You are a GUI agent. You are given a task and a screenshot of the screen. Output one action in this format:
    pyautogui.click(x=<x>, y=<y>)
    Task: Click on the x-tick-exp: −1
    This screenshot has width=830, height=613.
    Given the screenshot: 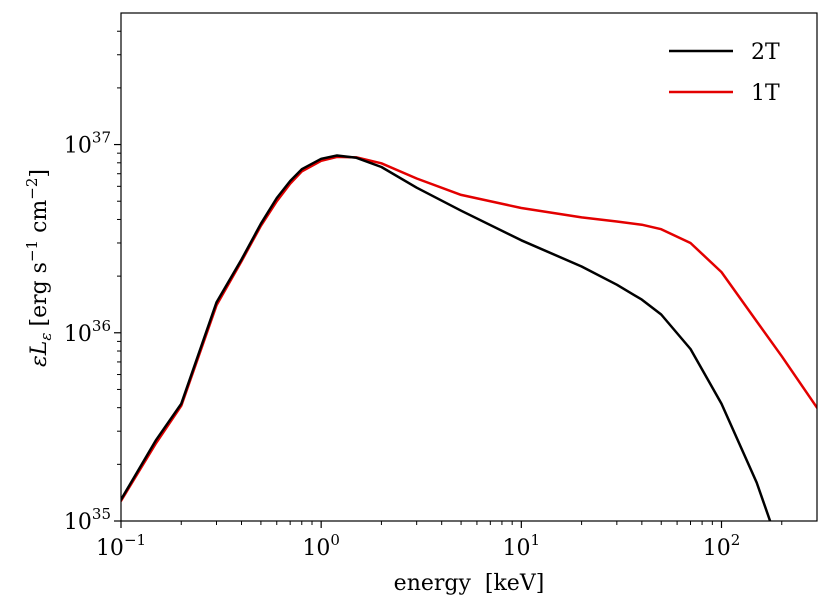 What is the action you would take?
    pyautogui.click(x=135, y=540)
    